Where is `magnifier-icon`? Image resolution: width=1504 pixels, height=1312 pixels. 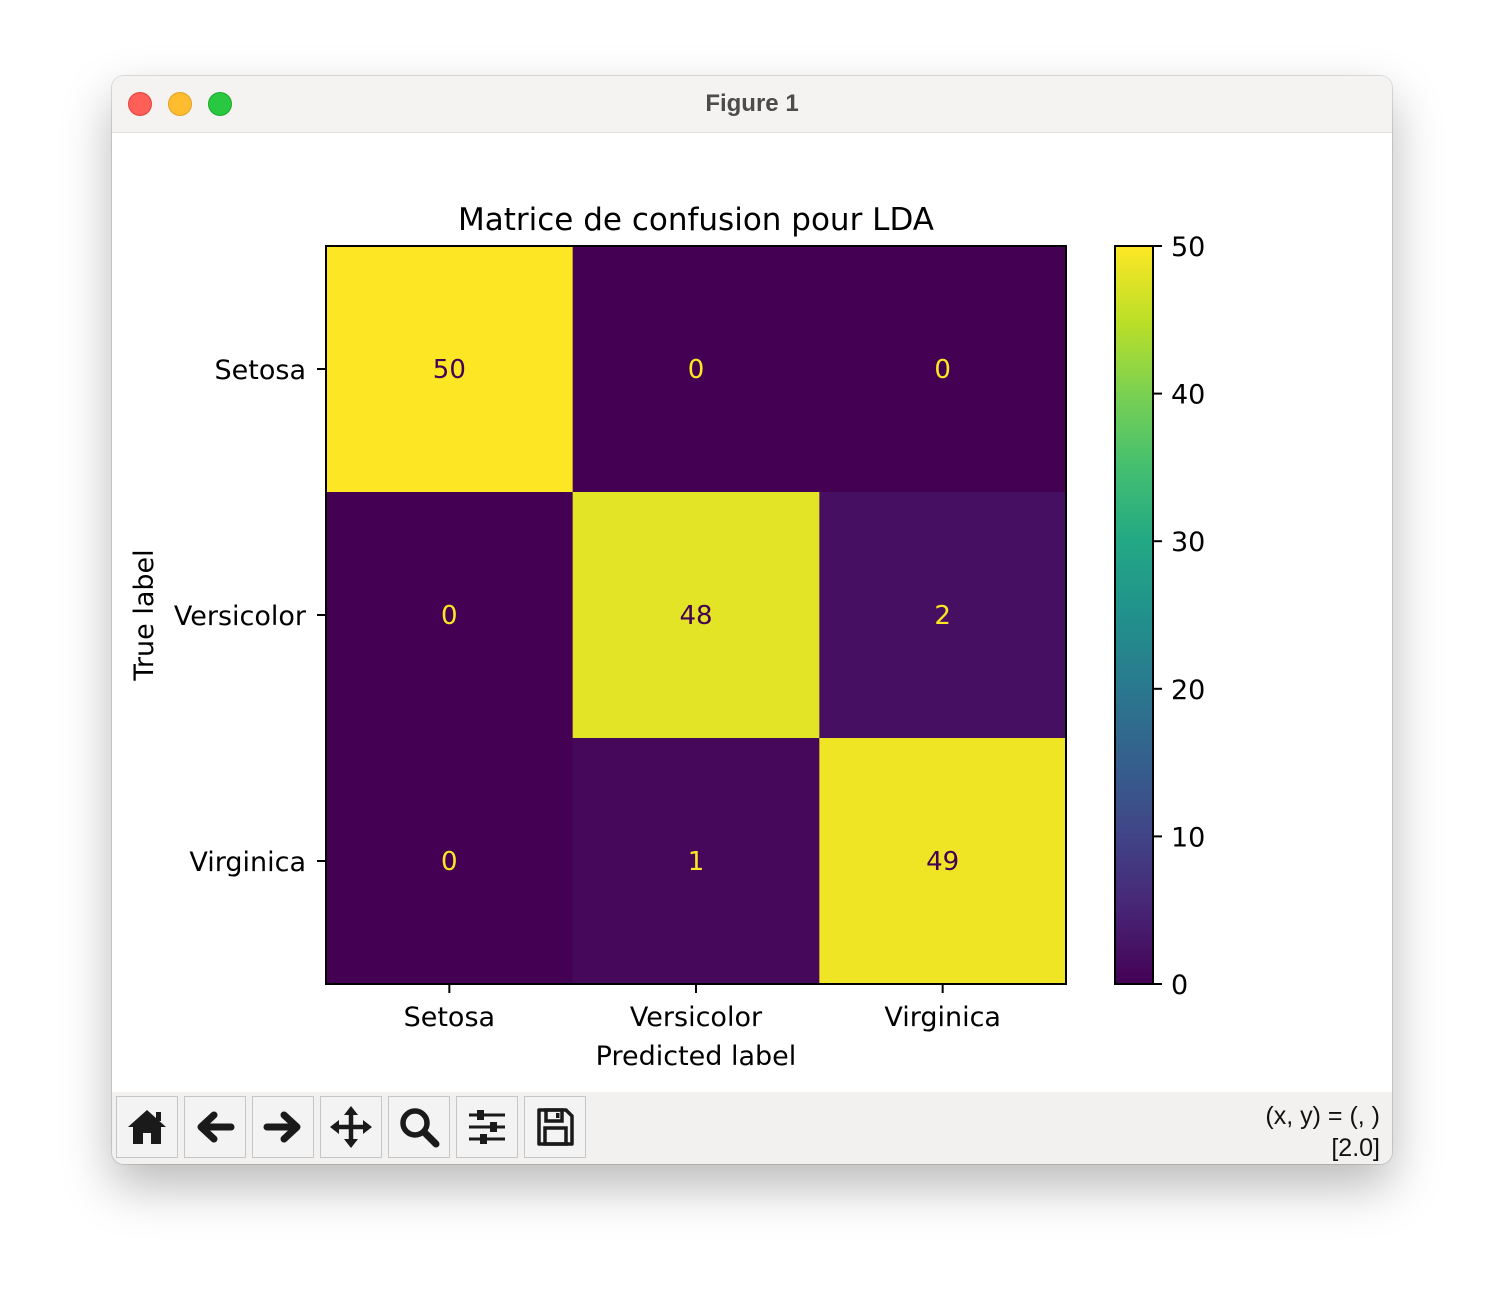 magnifier-icon is located at coordinates (420, 1128).